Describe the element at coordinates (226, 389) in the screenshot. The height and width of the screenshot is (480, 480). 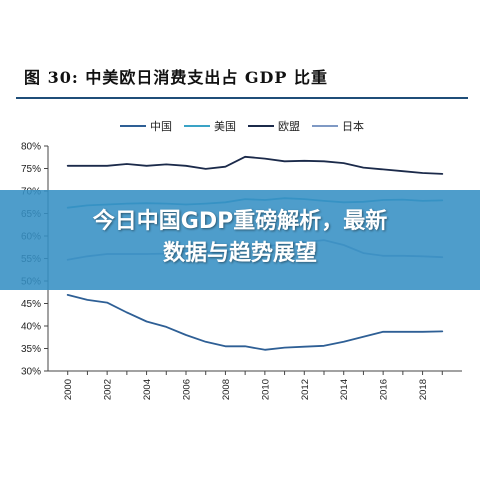
I see `x-tick-label: 2008` at that location.